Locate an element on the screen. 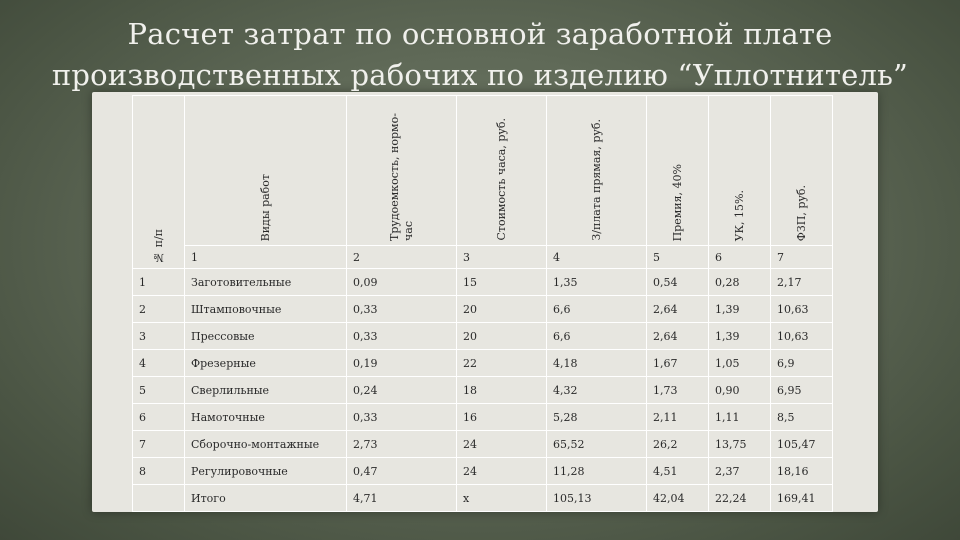 The image size is (960, 540). row-number: 4 is located at coordinates (158, 363).